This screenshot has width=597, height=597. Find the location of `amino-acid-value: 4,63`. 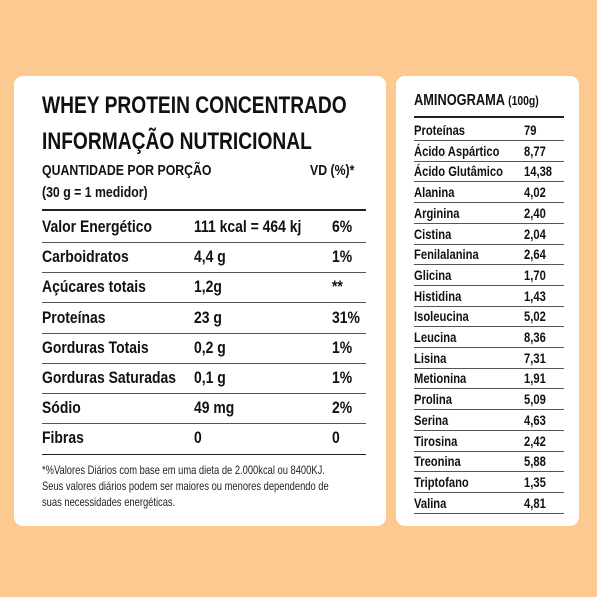

amino-acid-value: 4,63 is located at coordinates (535, 419).